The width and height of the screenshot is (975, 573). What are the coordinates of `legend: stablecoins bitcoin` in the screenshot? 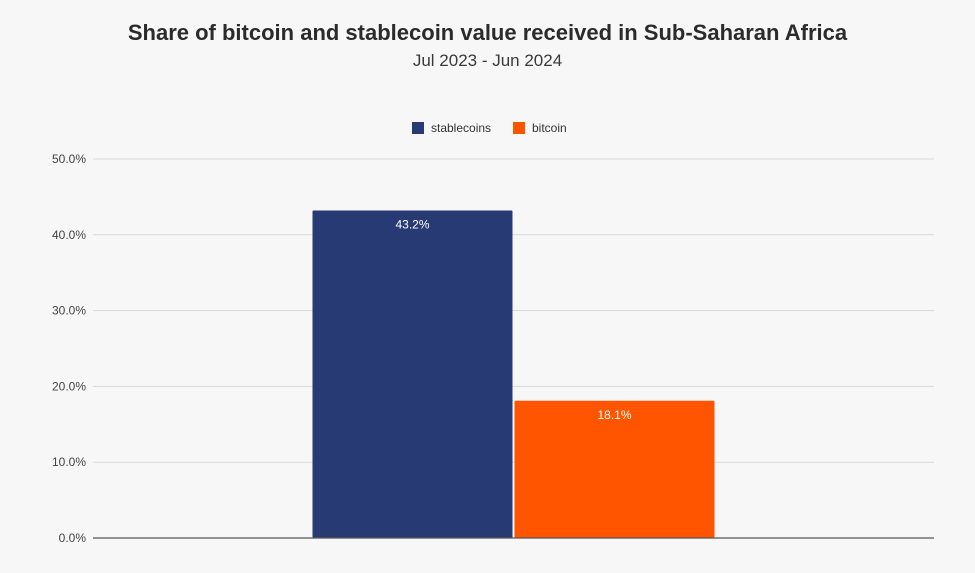 It's located at (489, 128).